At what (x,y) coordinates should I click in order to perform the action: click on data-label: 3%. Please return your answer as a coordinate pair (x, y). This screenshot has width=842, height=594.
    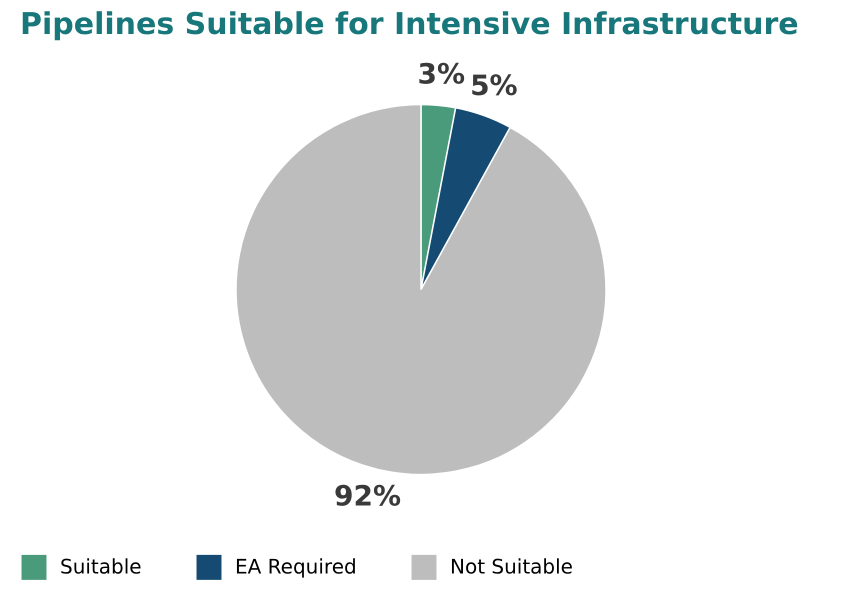
    Looking at the image, I should click on (441, 73).